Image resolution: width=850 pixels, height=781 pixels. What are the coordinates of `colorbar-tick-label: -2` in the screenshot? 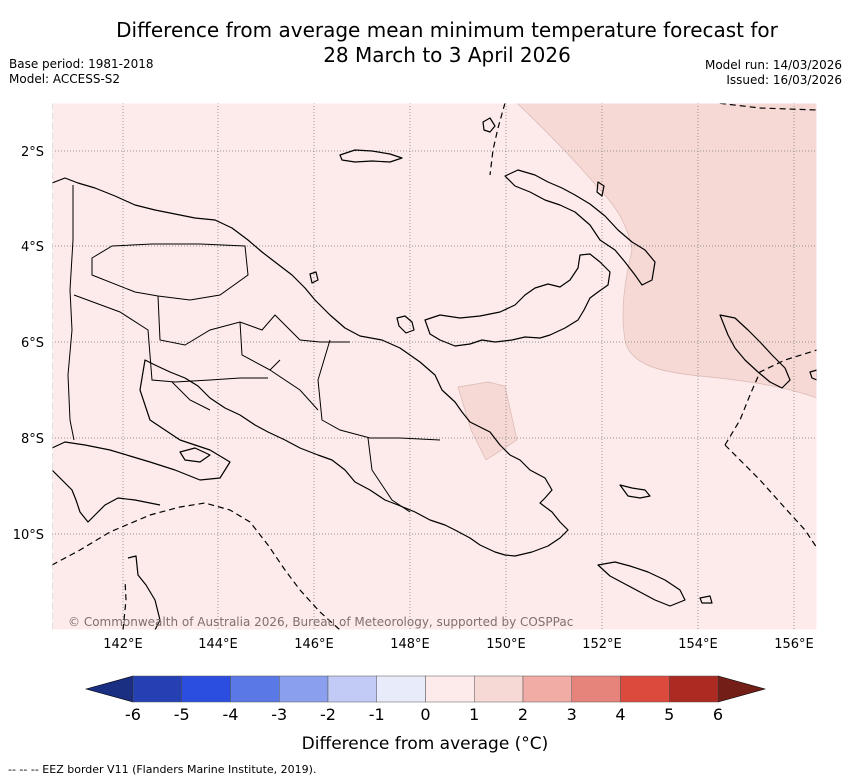 It's located at (328, 714).